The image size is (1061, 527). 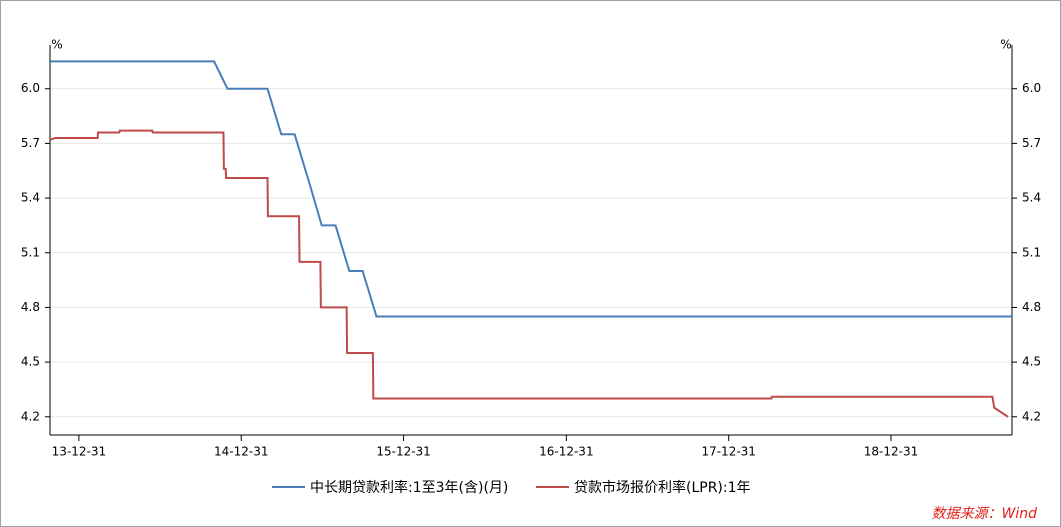 I want to click on y-tick-label: 4.2, so click(x=30, y=416).